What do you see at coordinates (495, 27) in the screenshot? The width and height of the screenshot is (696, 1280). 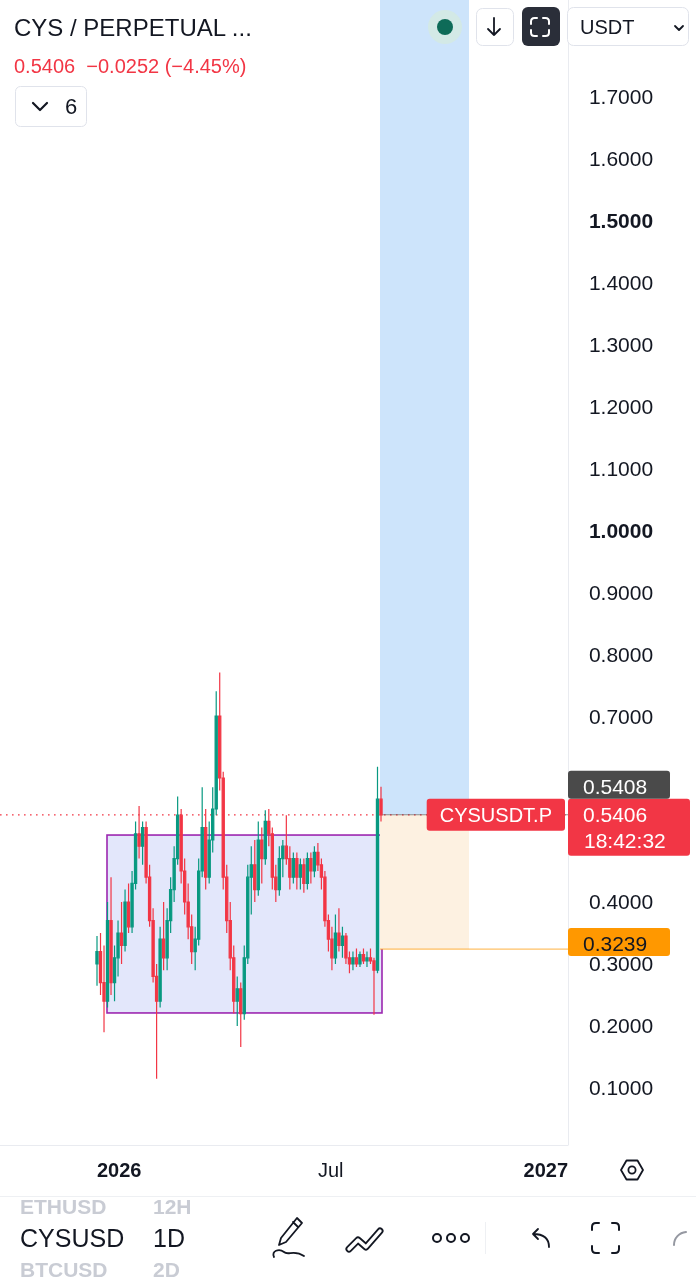 I see `arrow-down-button` at bounding box center [495, 27].